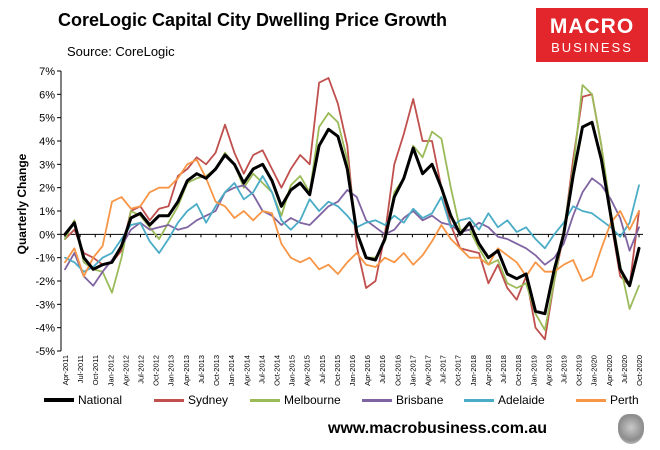 The width and height of the screenshot is (660, 450). I want to click on x-tick-label: Jul-2020, so click(624, 369).